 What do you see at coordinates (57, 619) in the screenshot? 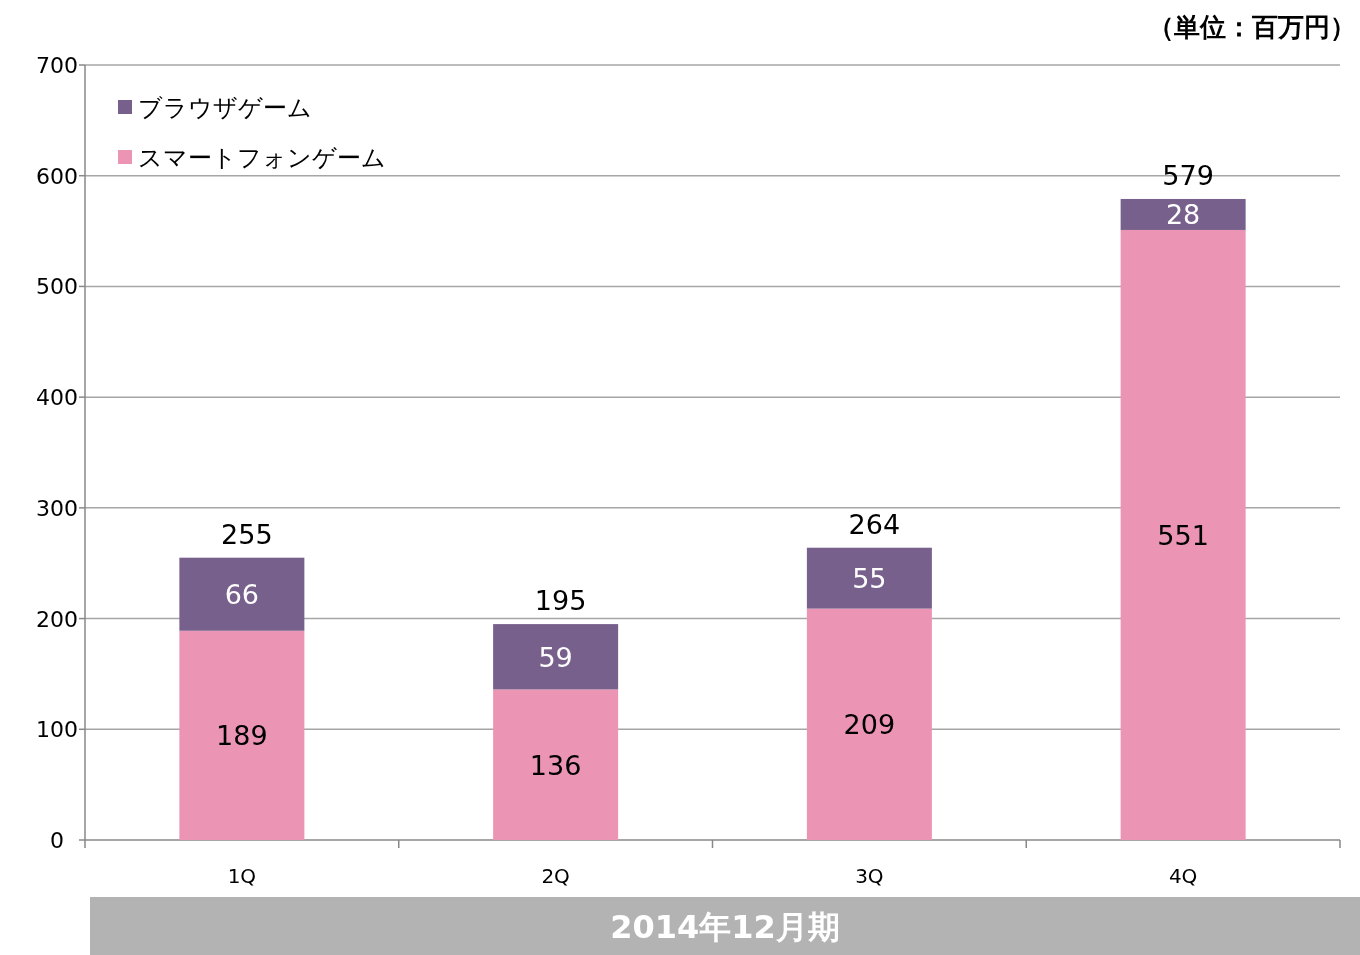
I see `y-tick-label: 200` at bounding box center [57, 619].